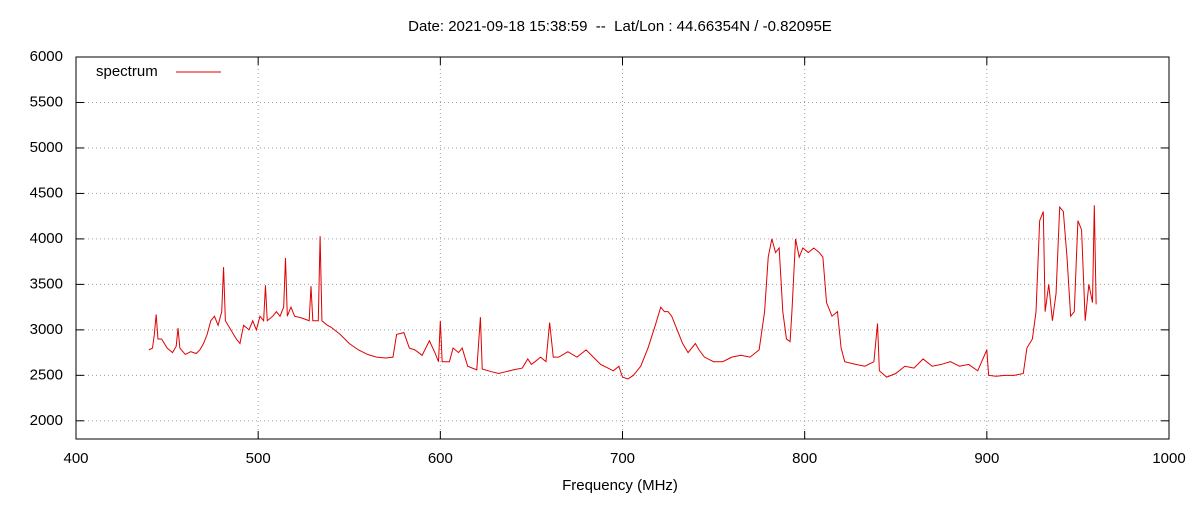  I want to click on y-tick-label: 4500, so click(46, 192).